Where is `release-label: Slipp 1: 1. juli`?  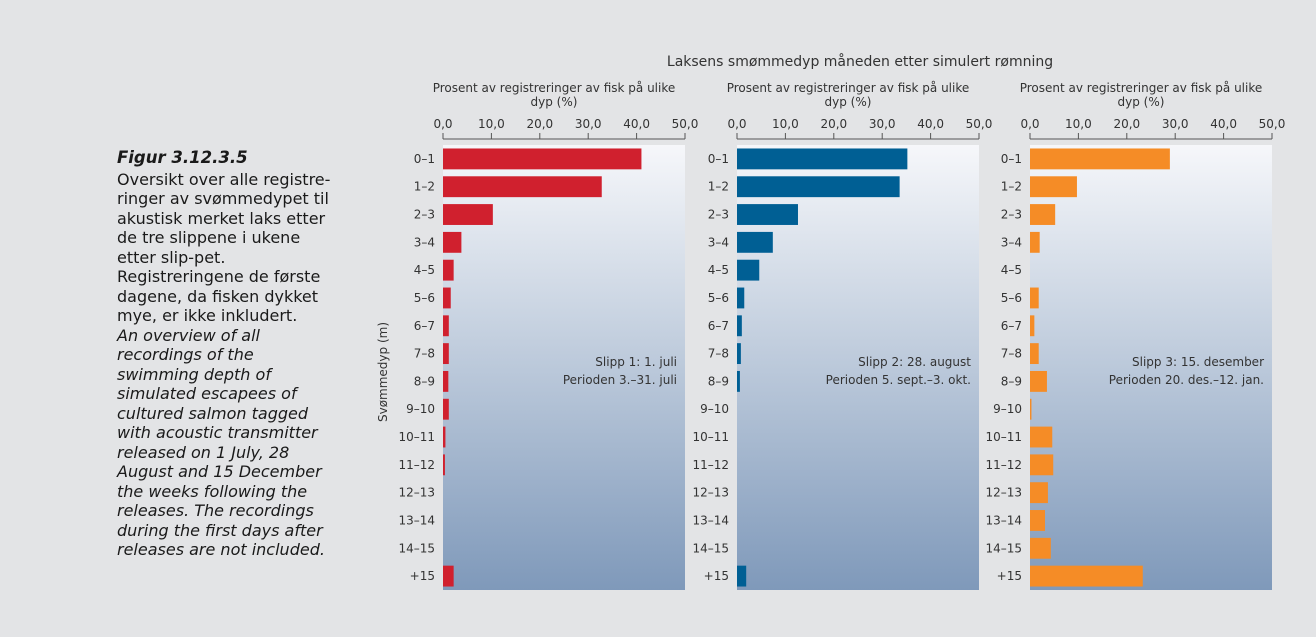
release-label: Slipp 1: 1. juli is located at coordinates (636, 362).